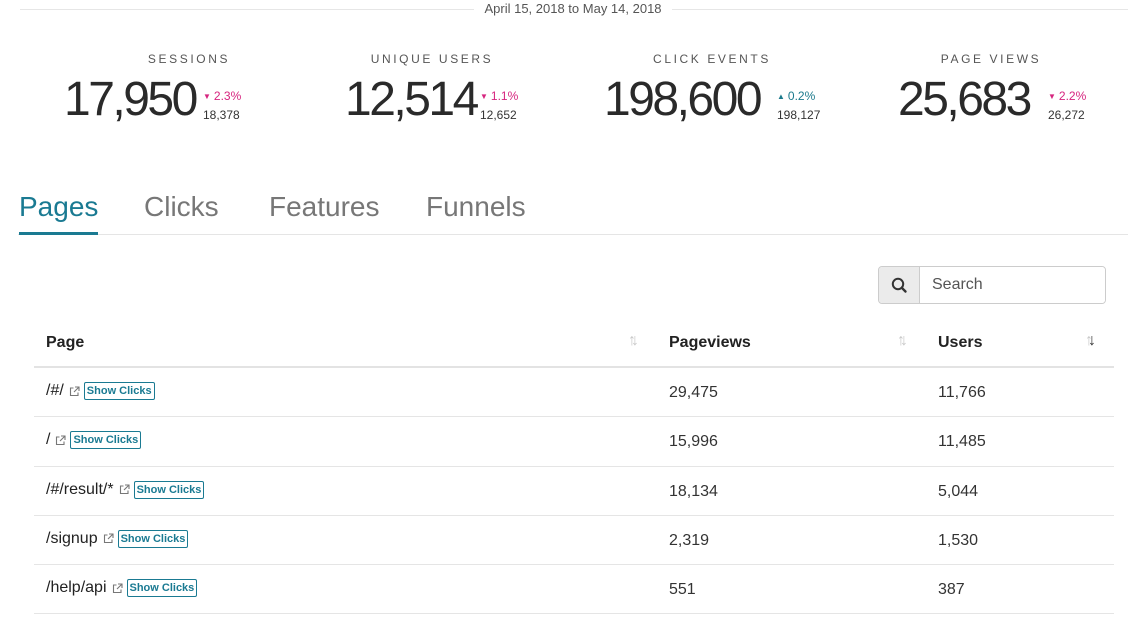 This screenshot has width=1144, height=624. What do you see at coordinates (412, 99) in the screenshot?
I see `stat-value: 12,514` at bounding box center [412, 99].